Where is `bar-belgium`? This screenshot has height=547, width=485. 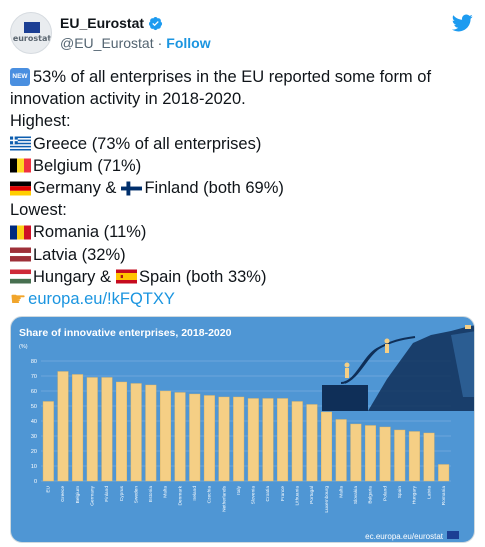 bar-belgium is located at coordinates (78, 428).